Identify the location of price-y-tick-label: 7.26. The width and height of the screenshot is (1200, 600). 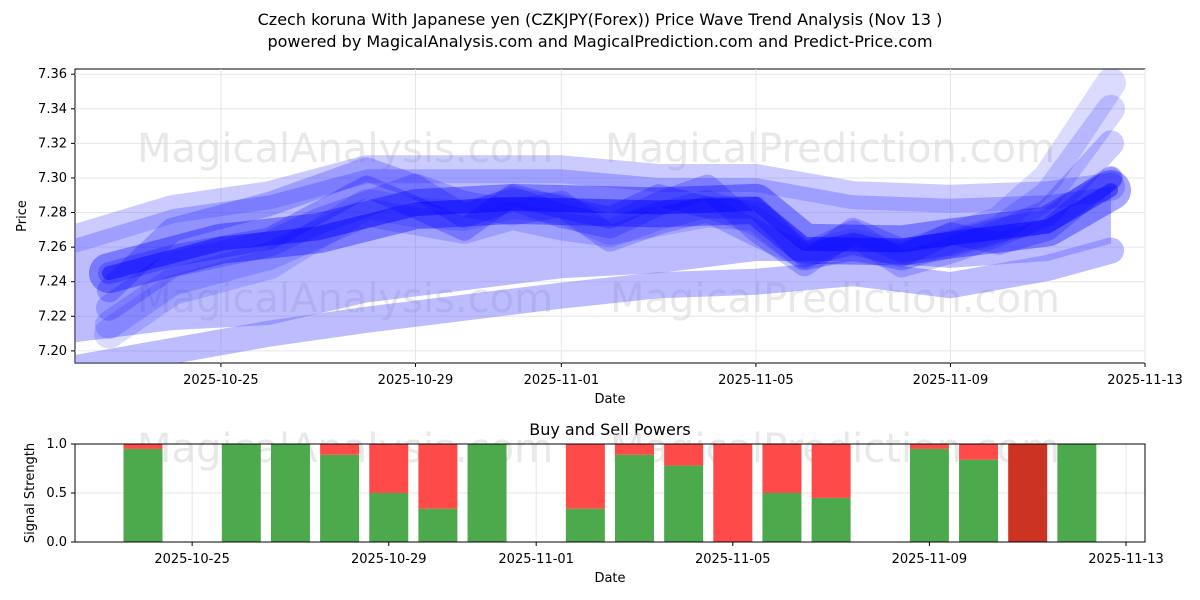
(52, 247).